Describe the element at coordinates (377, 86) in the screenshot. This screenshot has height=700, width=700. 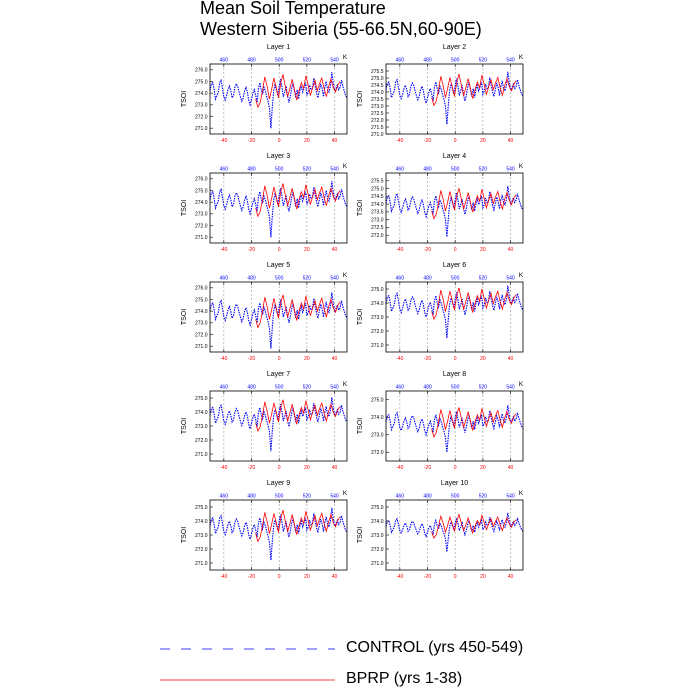
I see `y-tick-label: 274.5` at that location.